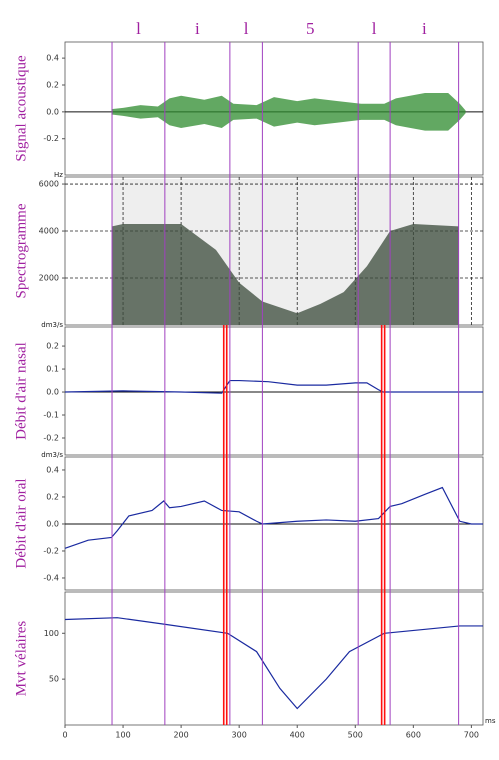  What do you see at coordinates (285, 274) in the screenshot?
I see `spectral-energy` at bounding box center [285, 274].